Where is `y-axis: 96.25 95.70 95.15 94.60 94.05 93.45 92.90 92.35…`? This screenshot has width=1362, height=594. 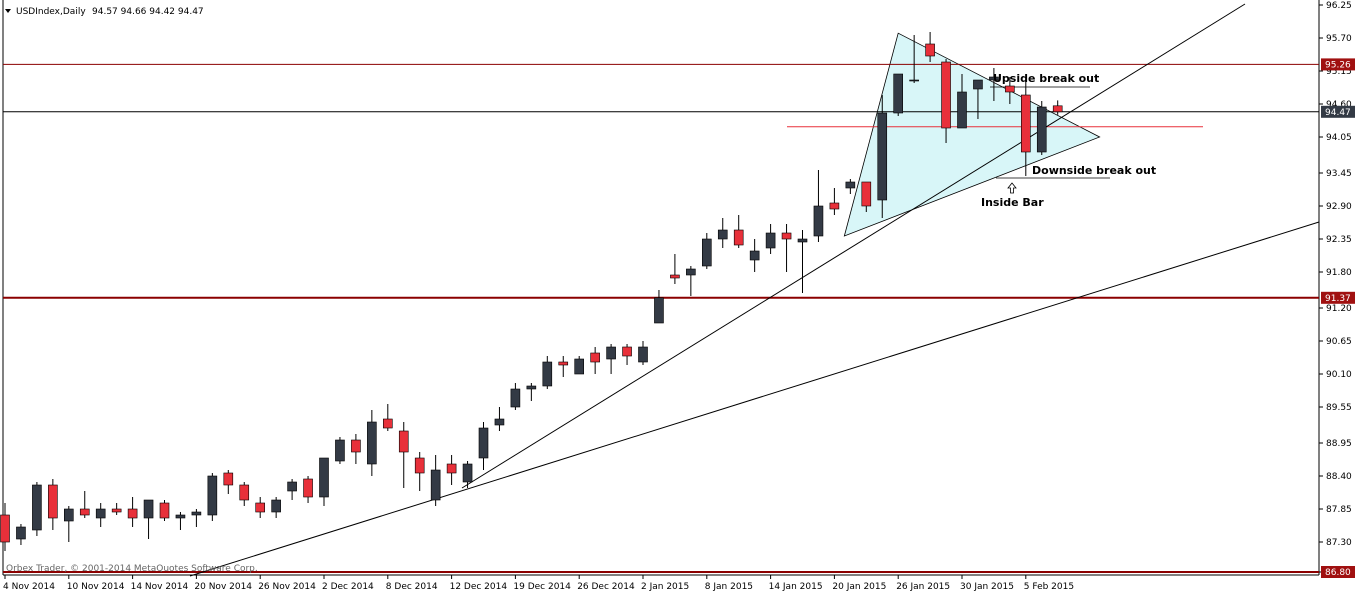
y-axis: 96.25 95.70 95.15 94.60 94.05 93.45 92.90 92.35… is located at coordinates (1337, 289).